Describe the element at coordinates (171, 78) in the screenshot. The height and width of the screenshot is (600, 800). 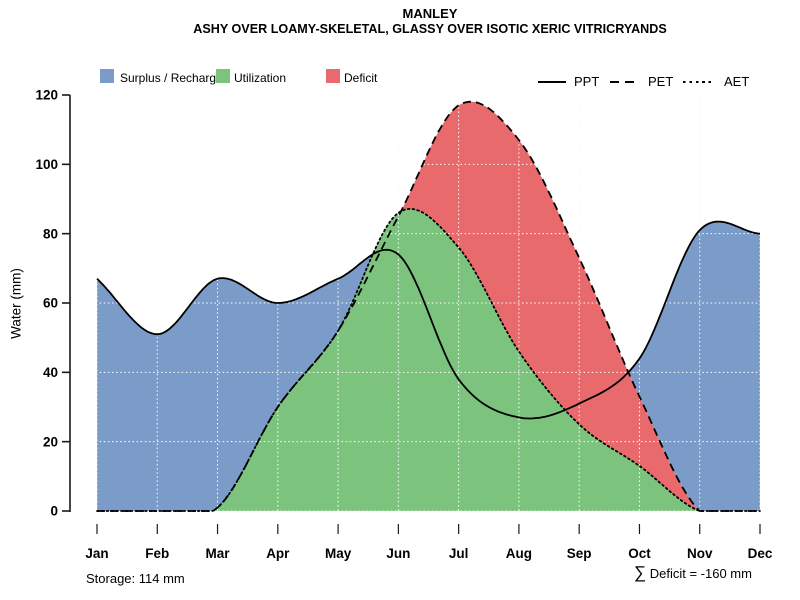
I see `surplus-legend-label: Surplus / Recharge` at that location.